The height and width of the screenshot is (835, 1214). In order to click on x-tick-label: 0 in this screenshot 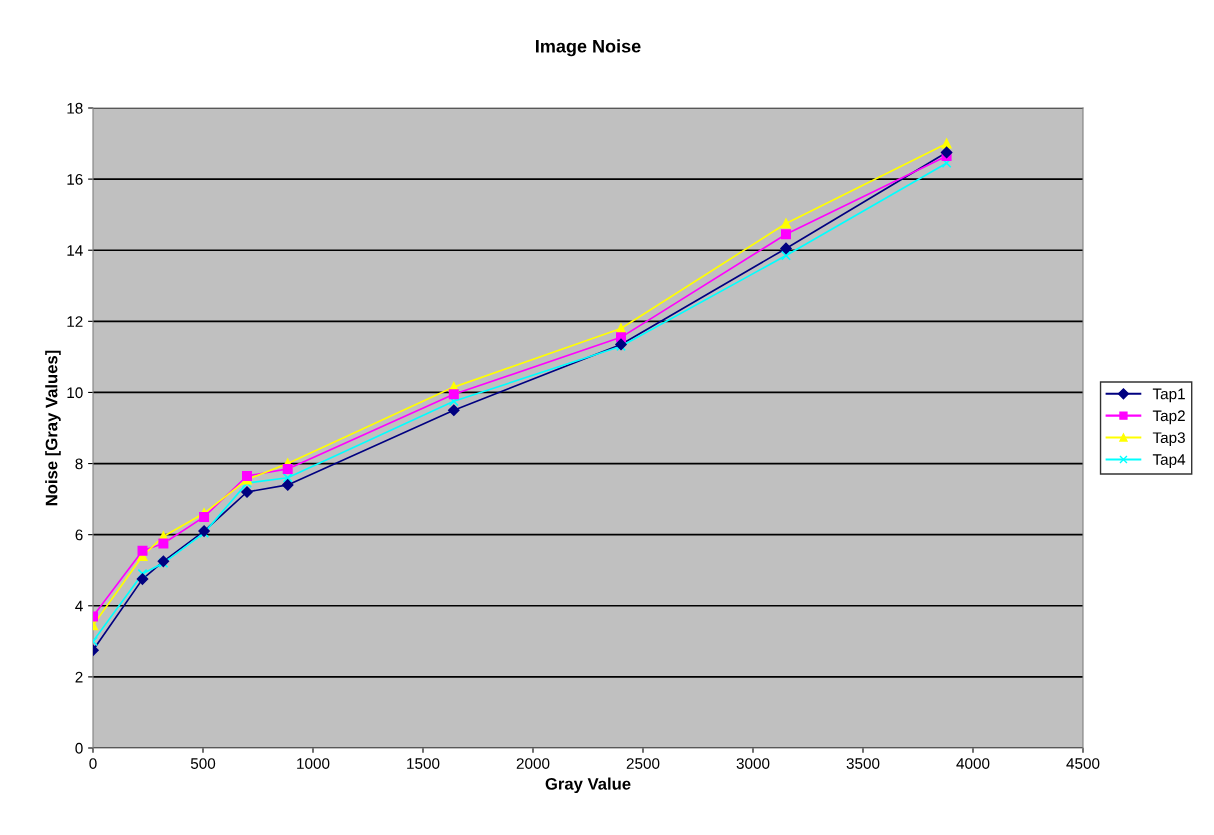, I will do `click(93, 763)`.